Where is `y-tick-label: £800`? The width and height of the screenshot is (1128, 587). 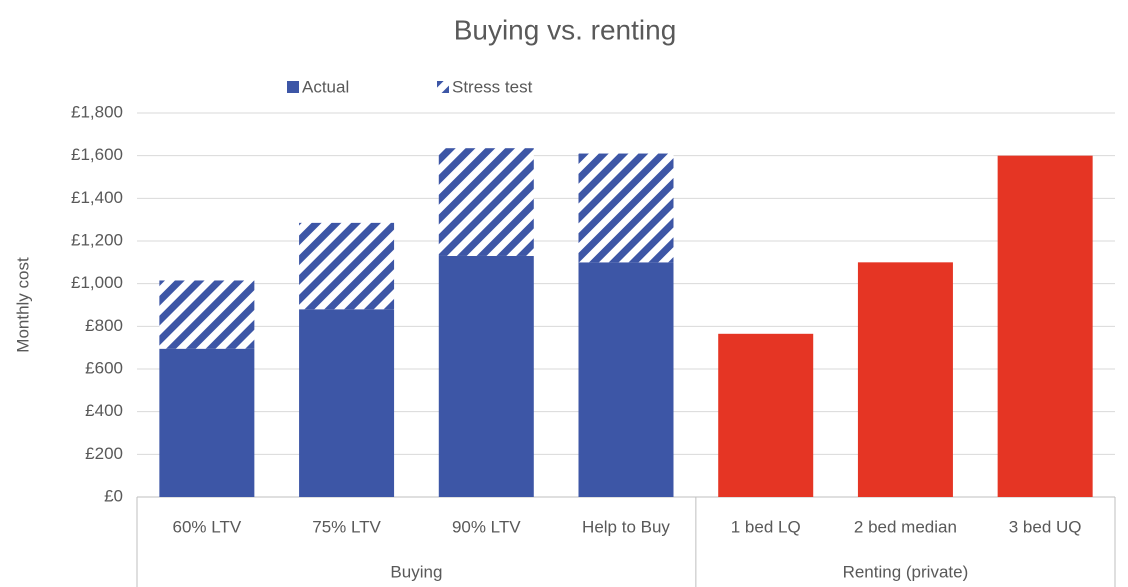
y-tick-label: £800 is located at coordinates (104, 325).